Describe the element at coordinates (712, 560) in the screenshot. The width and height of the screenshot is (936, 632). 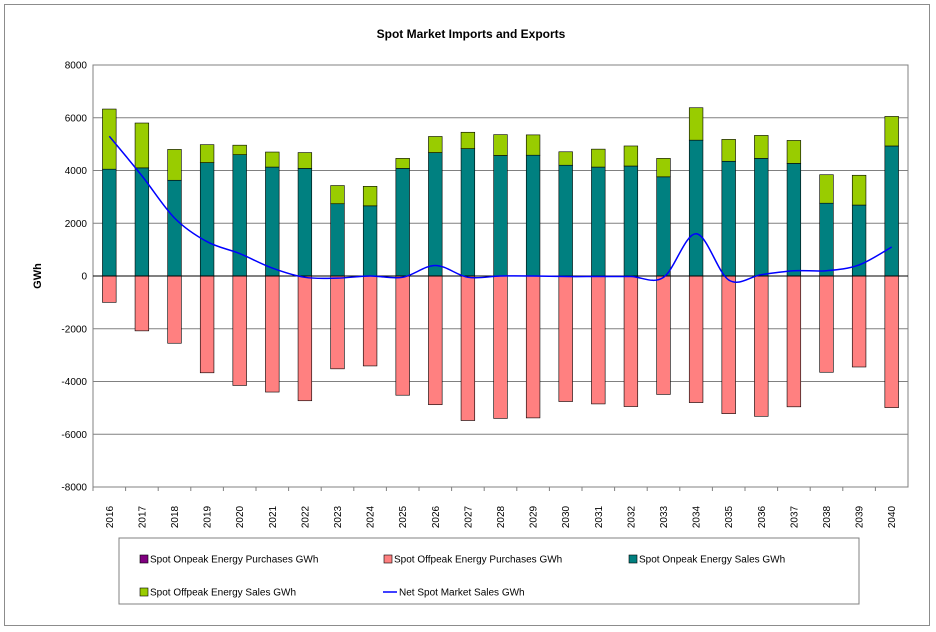
I see `legend-label: Spot Onpeak Energy Sales GWh` at that location.